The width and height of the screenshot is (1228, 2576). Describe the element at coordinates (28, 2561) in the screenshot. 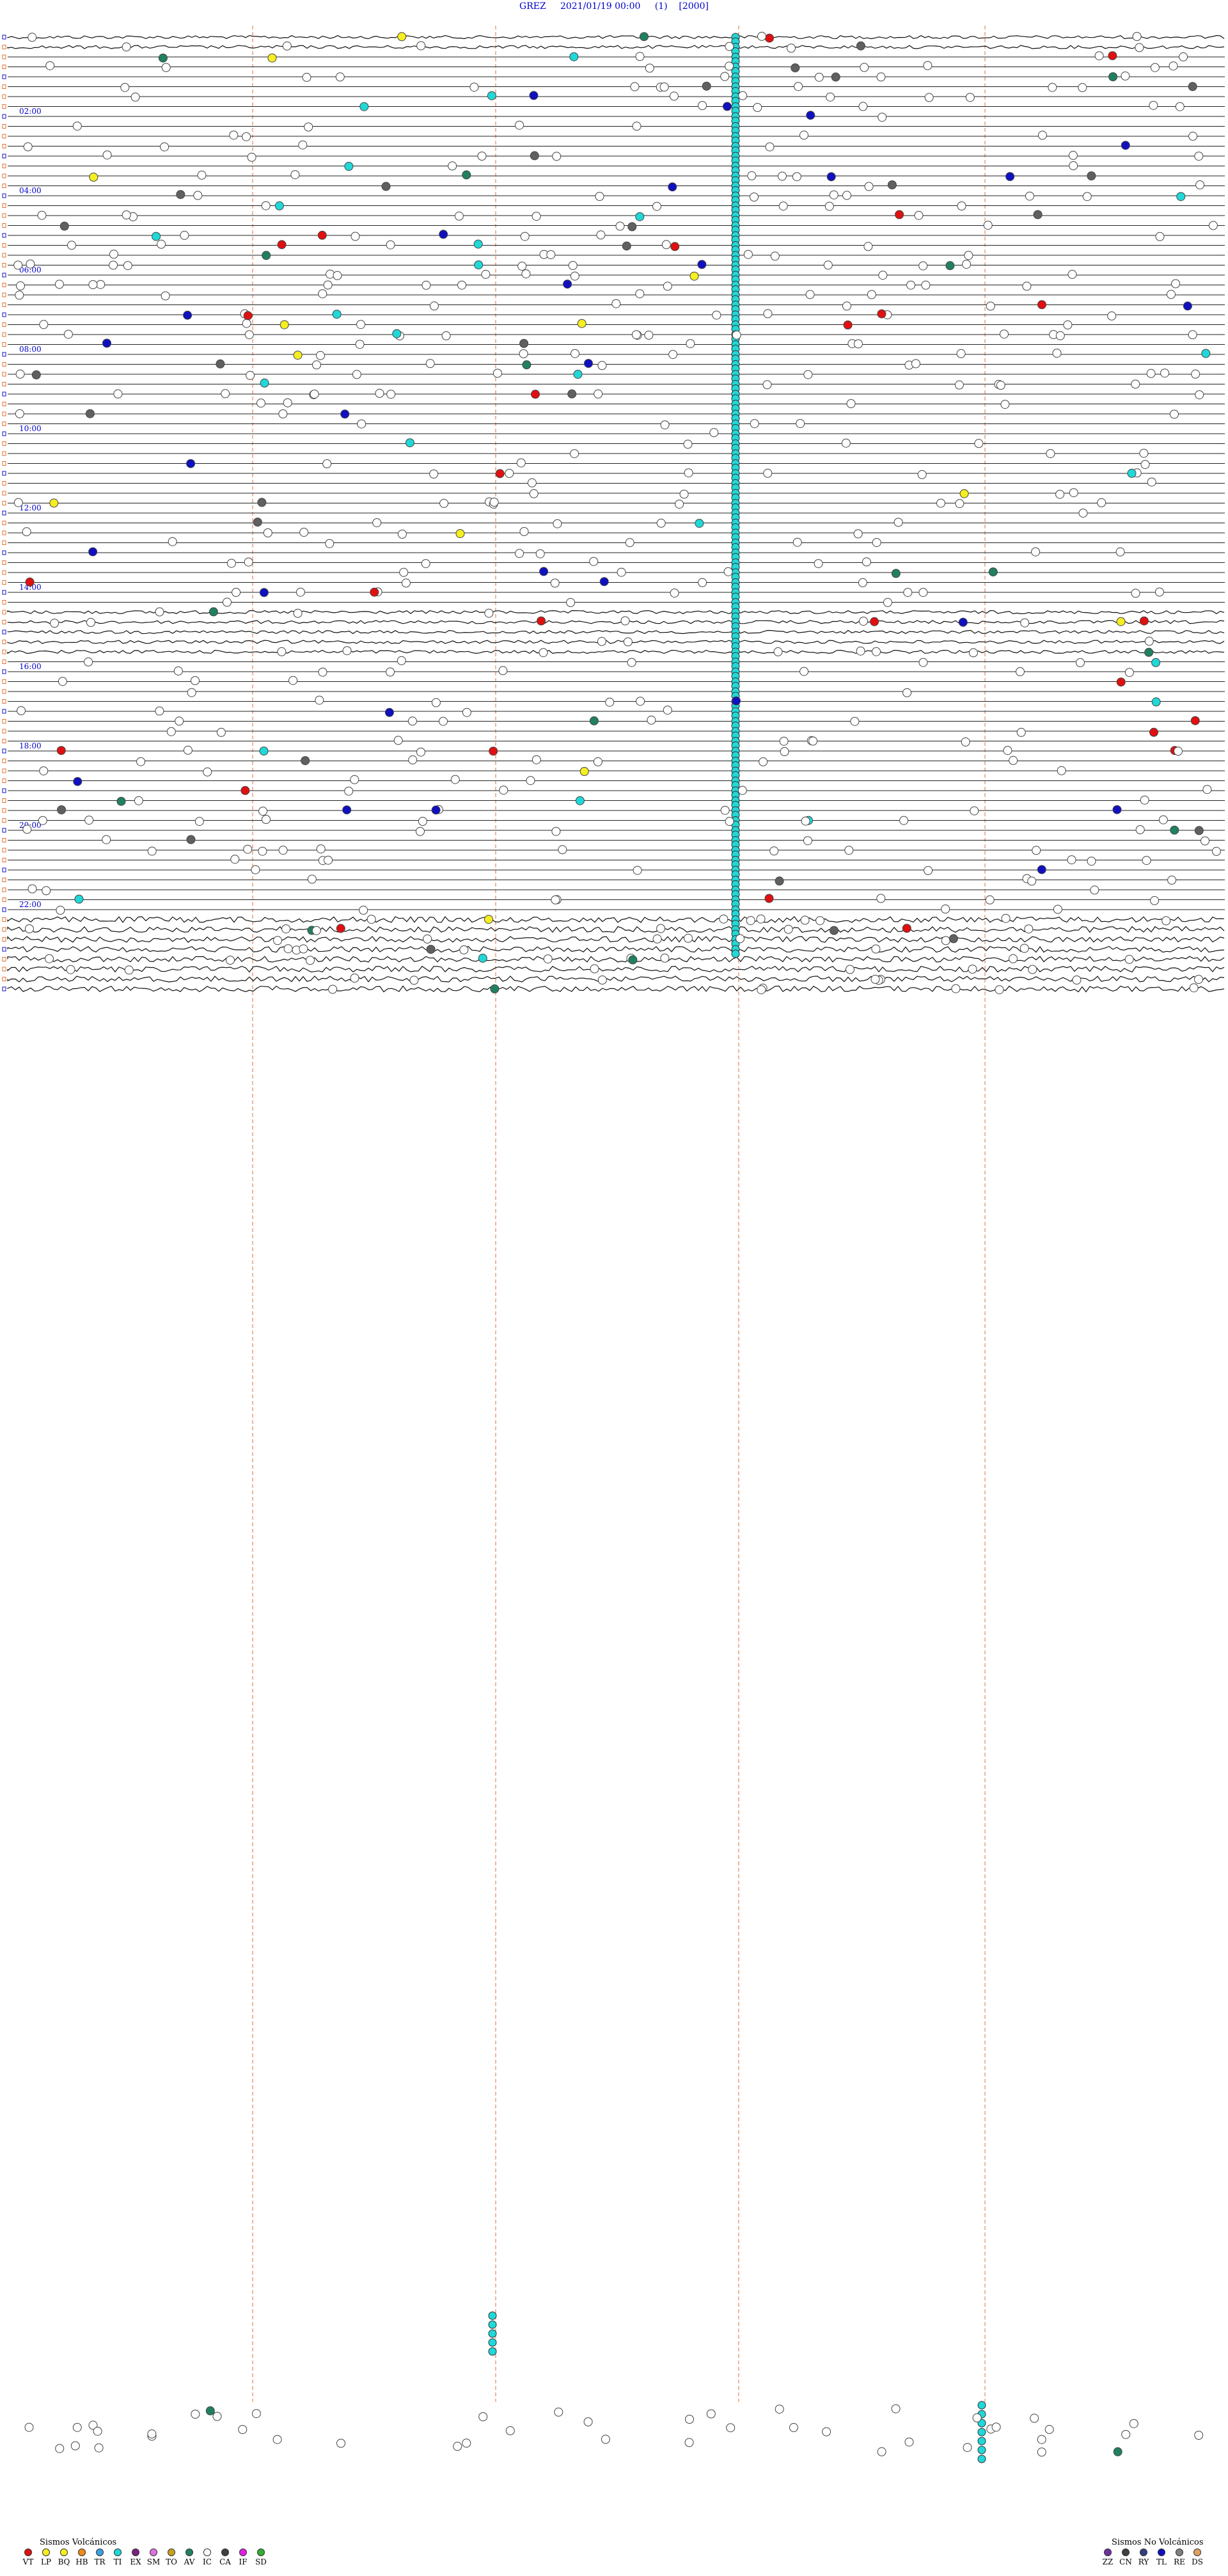

I see `legend-code: VT` at that location.